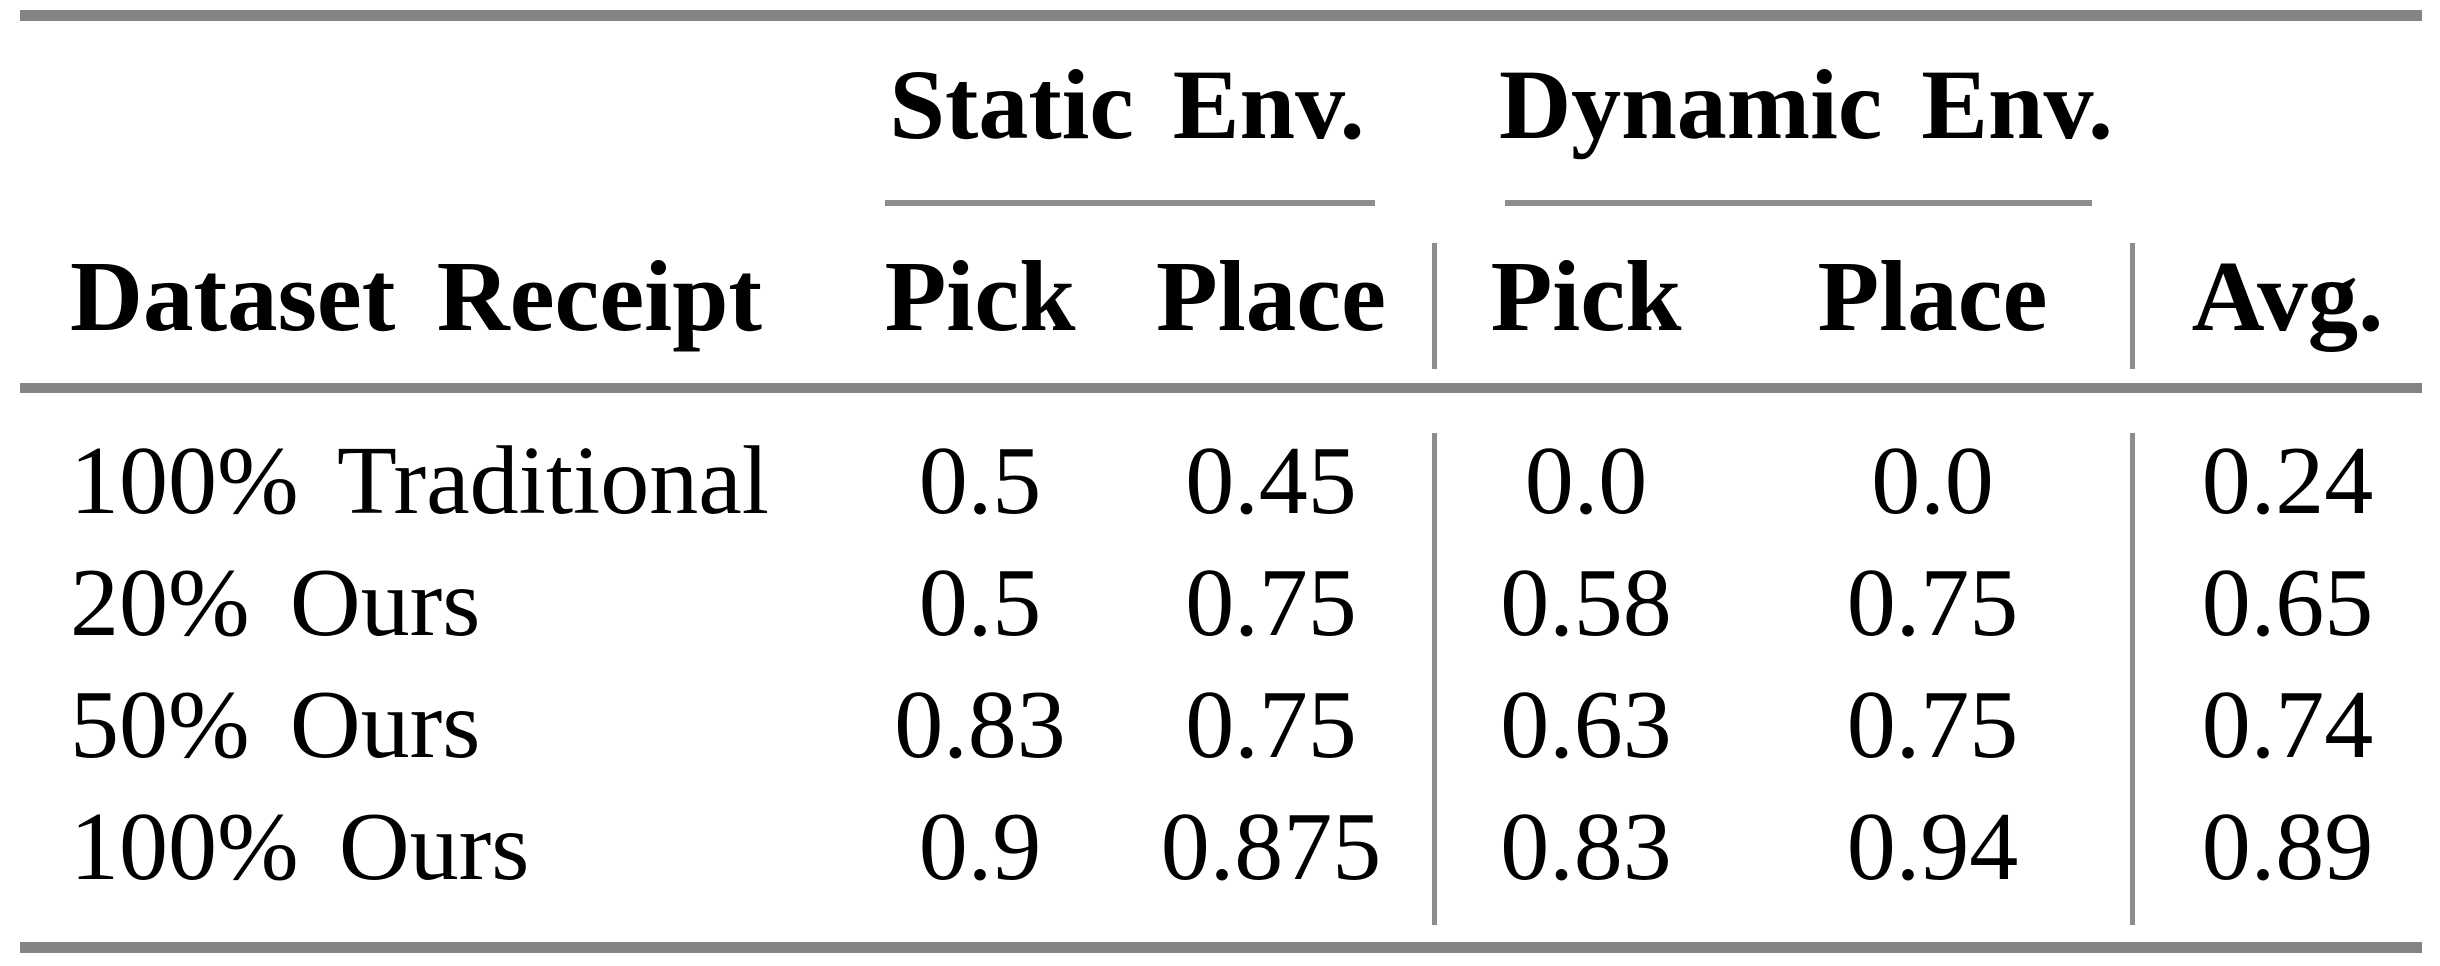  What do you see at coordinates (1586, 847) in the screenshot?
I see `cell-dynamic-pick: 0.83` at bounding box center [1586, 847].